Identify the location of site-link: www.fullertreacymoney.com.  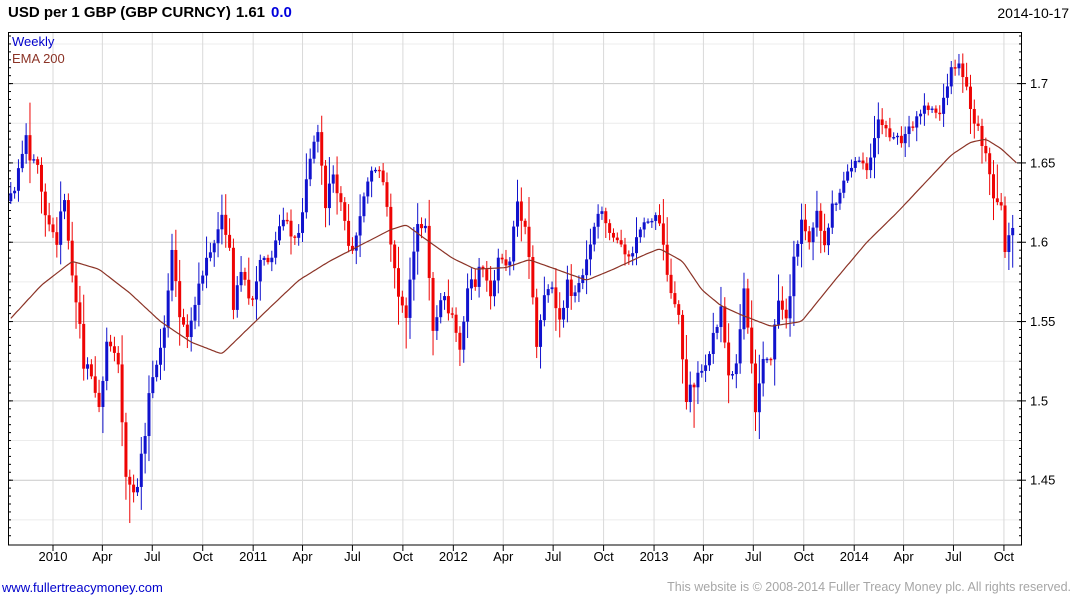
(82, 587).